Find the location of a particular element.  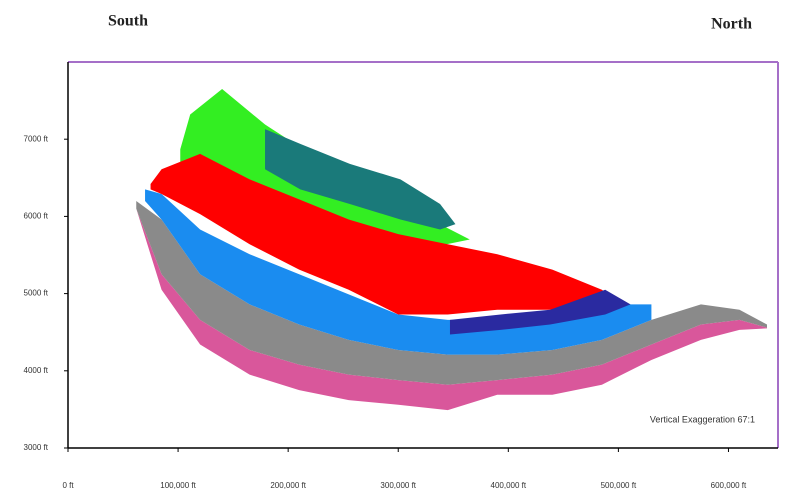

south-label: South is located at coordinates (128, 21).